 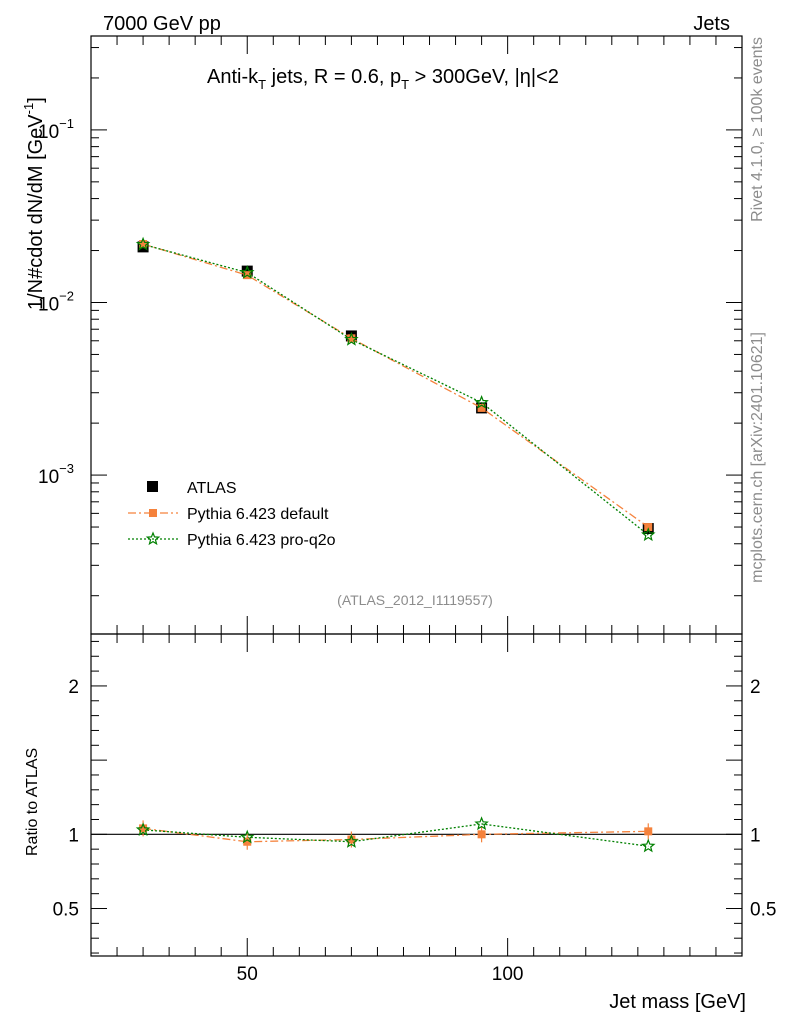 I want to click on ratio-y-tick-label-right: 1, so click(x=755, y=835).